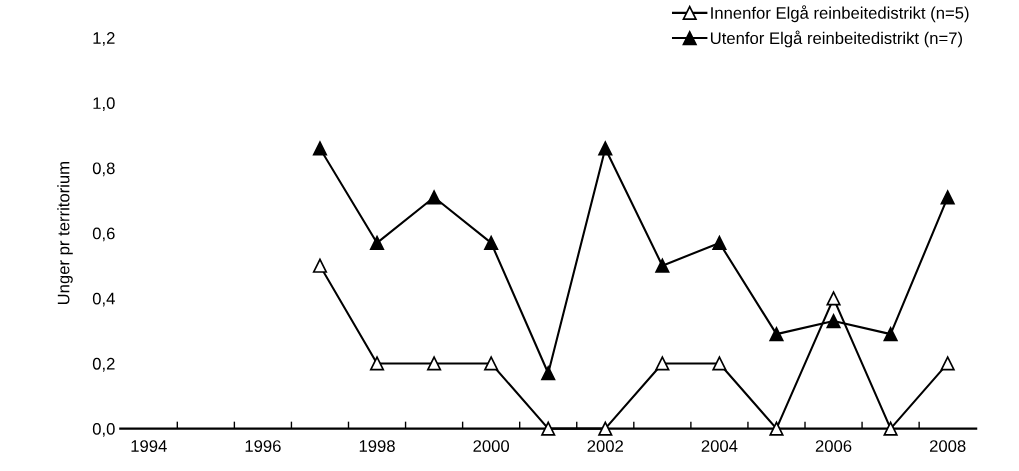 Image resolution: width=1019 pixels, height=471 pixels. Describe the element at coordinates (377, 446) in the screenshot. I see `x-tick-label: 1998` at that location.